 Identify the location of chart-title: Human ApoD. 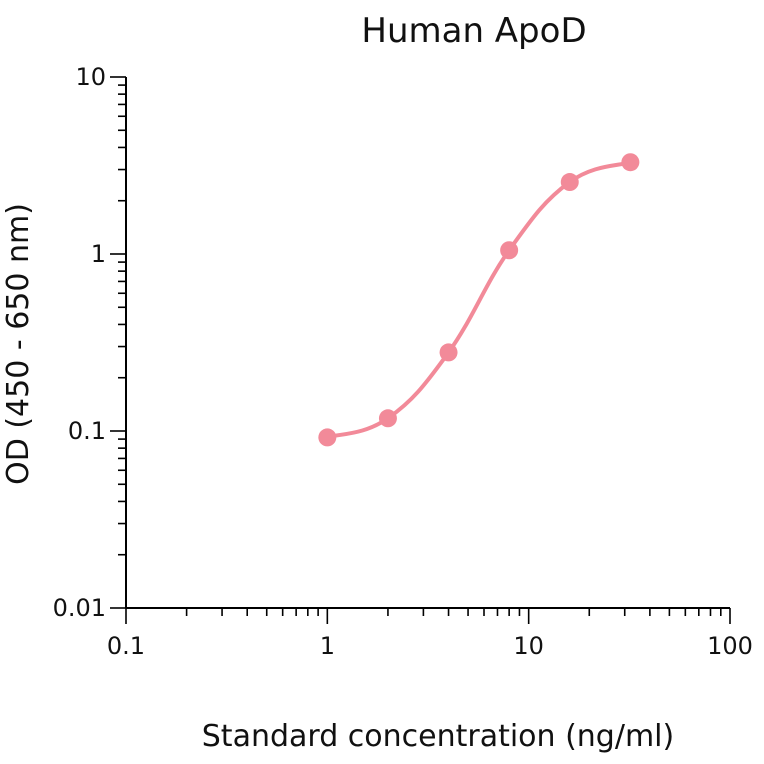
(473, 31).